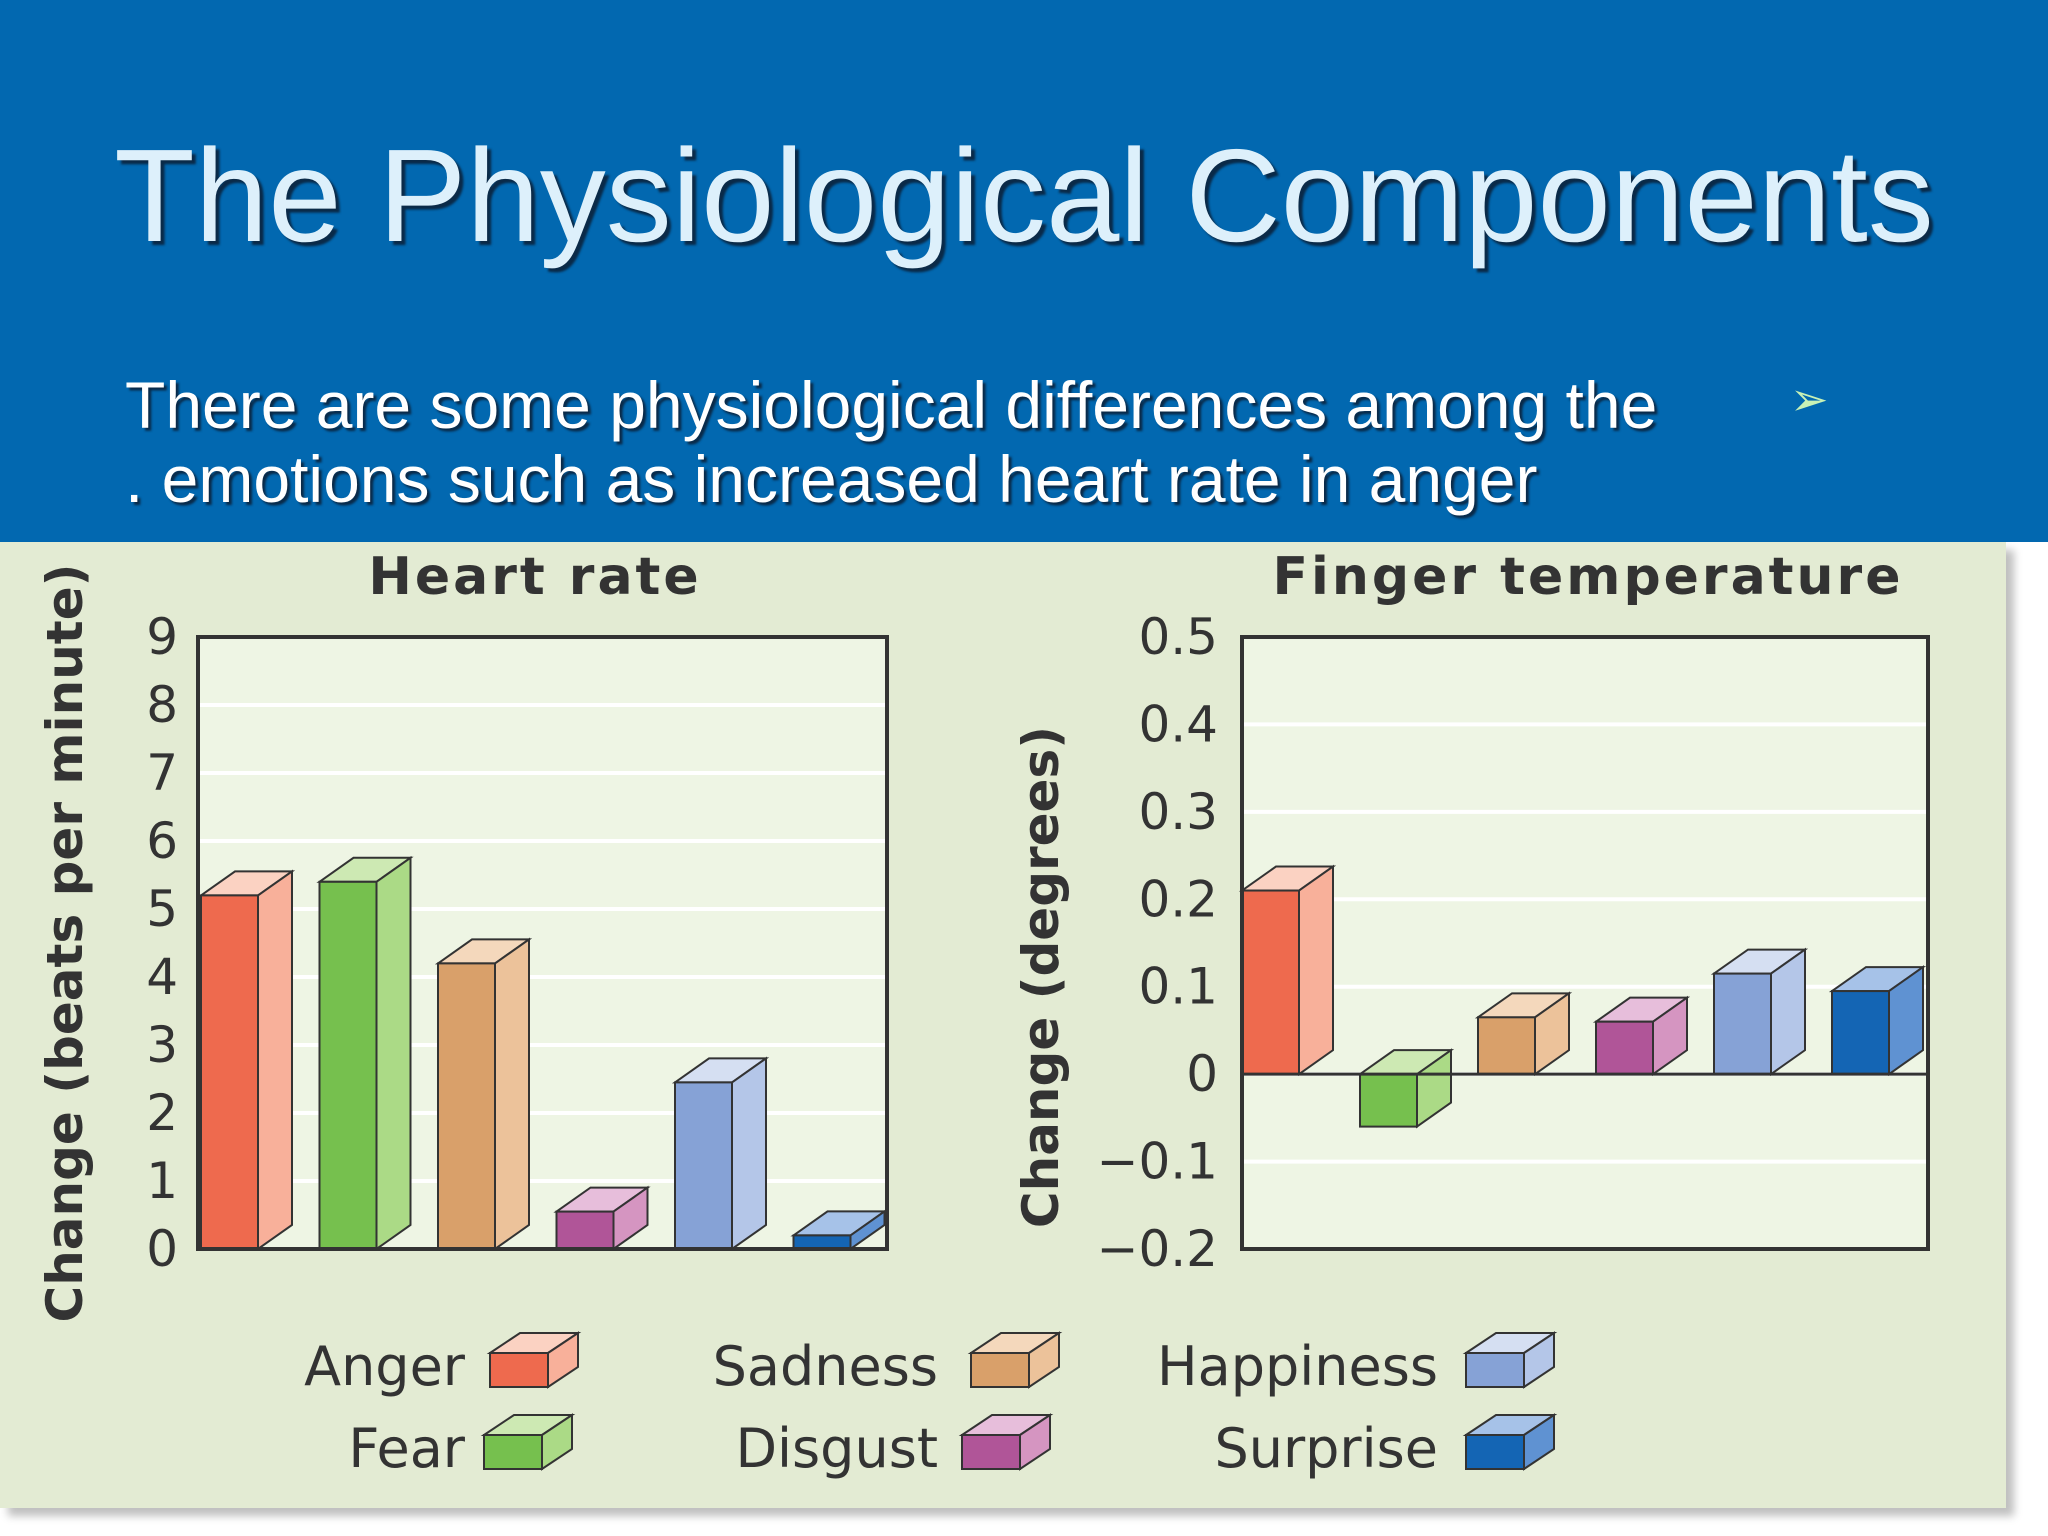 Image resolution: width=2048 pixels, height=1536 pixels. What do you see at coordinates (162, 1181) in the screenshot?
I see `y-tick-label: 1` at bounding box center [162, 1181].